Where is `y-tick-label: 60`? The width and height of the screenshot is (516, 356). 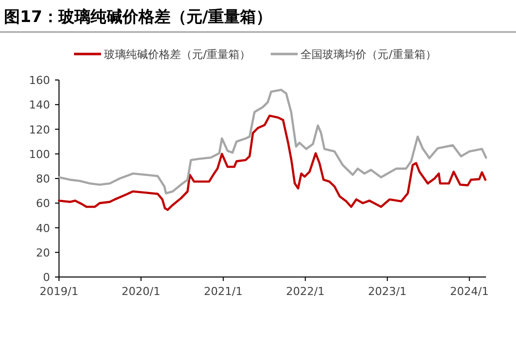
y-tick-label: 60 is located at coordinates (43, 203).